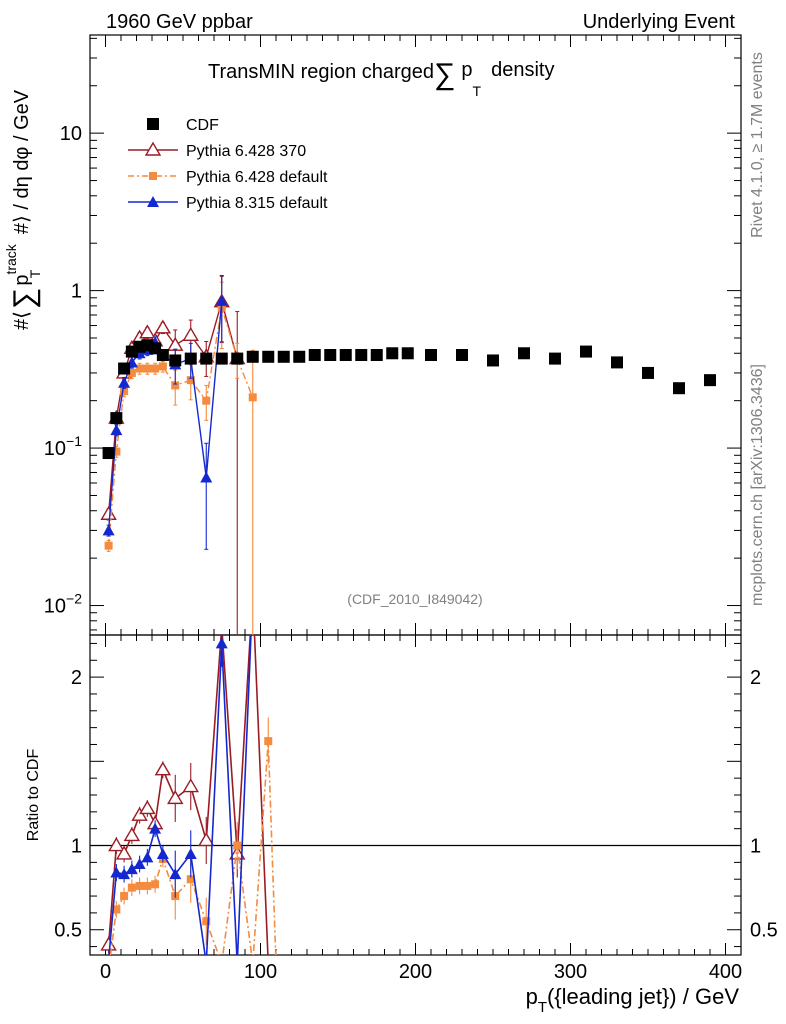  What do you see at coordinates (183, 125) in the screenshot?
I see `legend-entry: CDF` at bounding box center [183, 125].